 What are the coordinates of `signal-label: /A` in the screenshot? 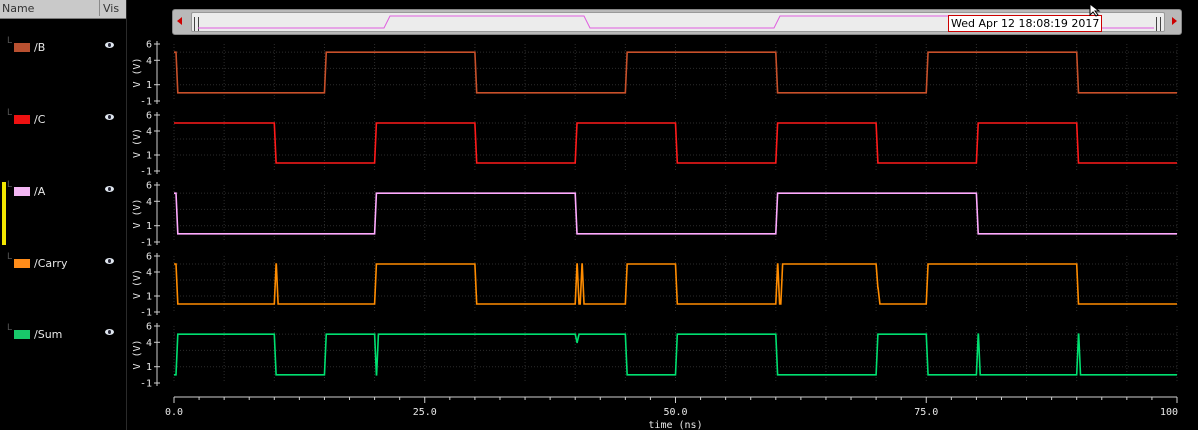 It's located at (40, 191).